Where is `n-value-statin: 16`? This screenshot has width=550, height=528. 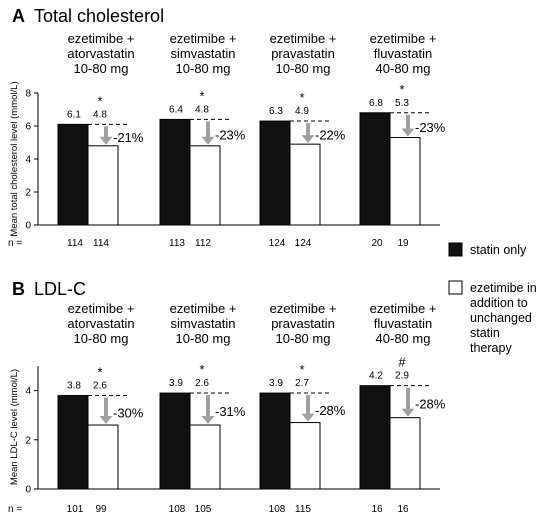 n-value-statin: 16 is located at coordinates (377, 509).